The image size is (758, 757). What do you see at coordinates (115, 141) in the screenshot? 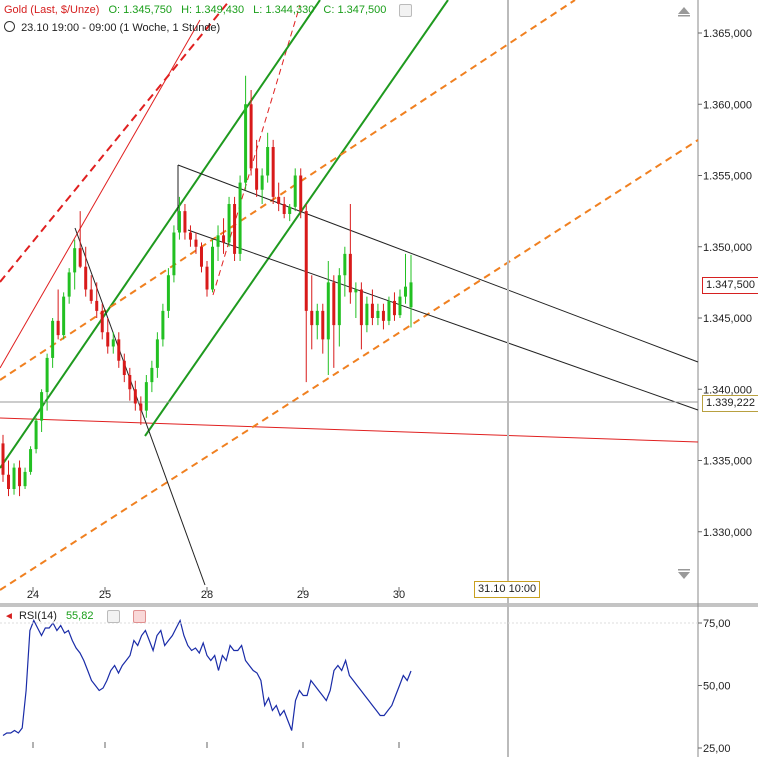
I see `red-dashed-trendline` at bounding box center [115, 141].